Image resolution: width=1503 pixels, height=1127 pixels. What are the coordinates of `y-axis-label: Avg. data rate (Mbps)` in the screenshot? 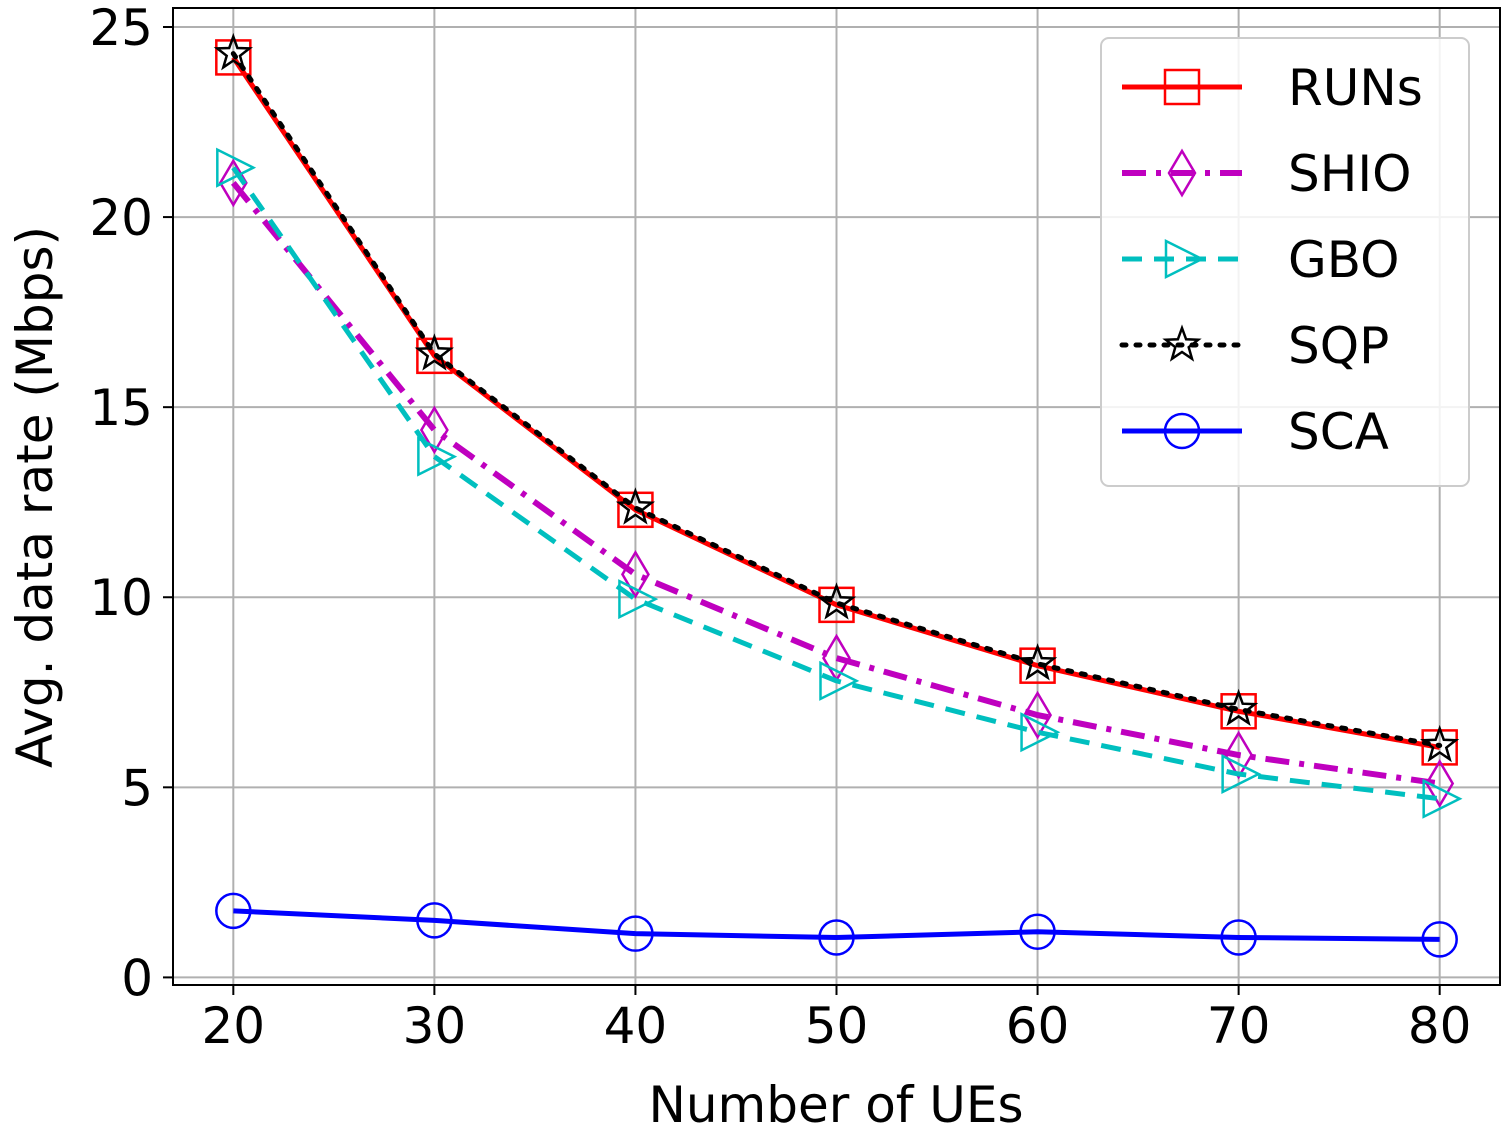 It's located at (35, 497).